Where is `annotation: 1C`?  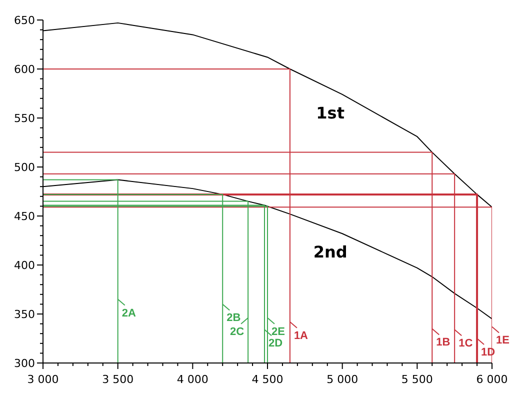
annotation: 1C is located at coordinates (465, 344).